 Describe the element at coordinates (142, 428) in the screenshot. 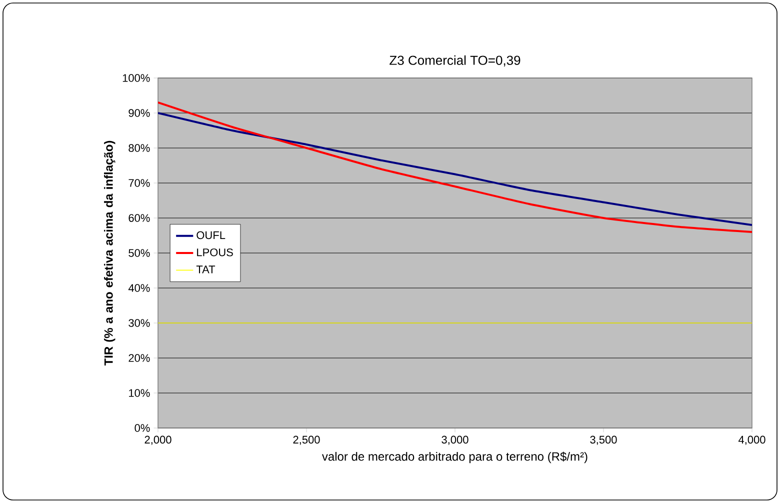

I see `y-tick-label: 0%` at that location.